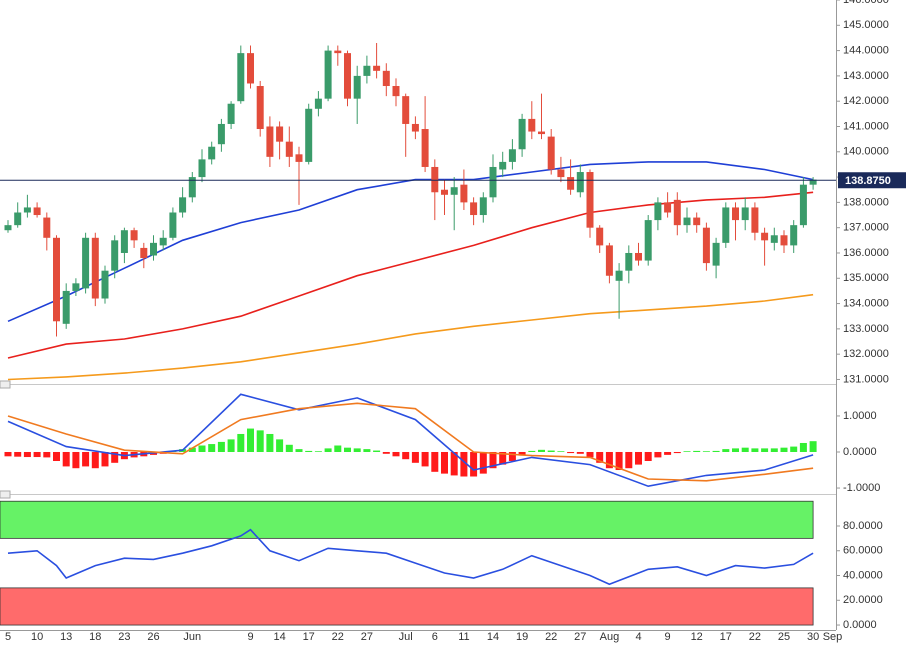 The width and height of the screenshot is (912, 658). What do you see at coordinates (866, 278) in the screenshot?
I see `y-tick-label: 135.0000` at bounding box center [866, 278].